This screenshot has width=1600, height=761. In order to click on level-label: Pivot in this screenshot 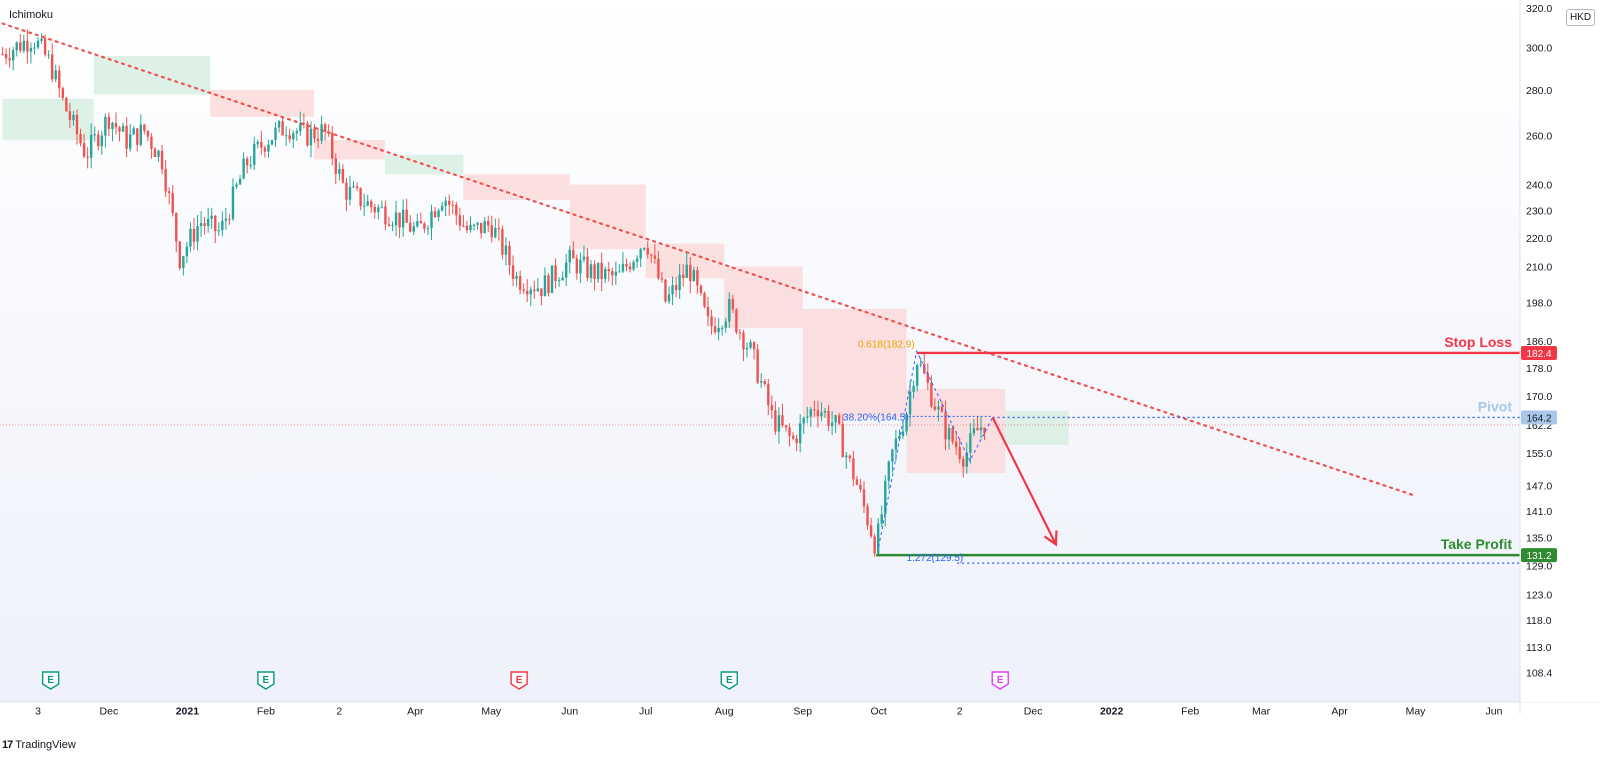, I will do `click(1495, 406)`.